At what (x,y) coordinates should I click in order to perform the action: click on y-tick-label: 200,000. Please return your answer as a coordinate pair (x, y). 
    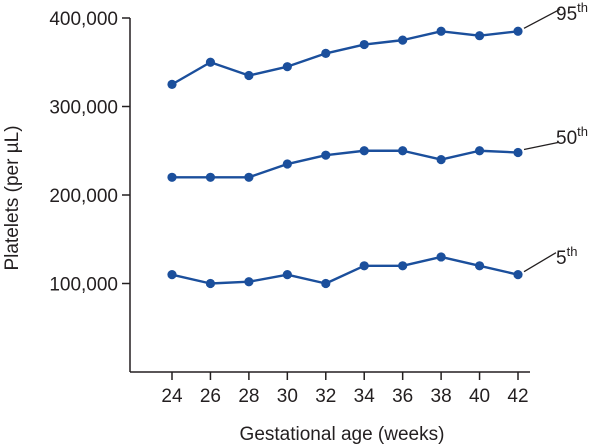
    Looking at the image, I should click on (83, 196).